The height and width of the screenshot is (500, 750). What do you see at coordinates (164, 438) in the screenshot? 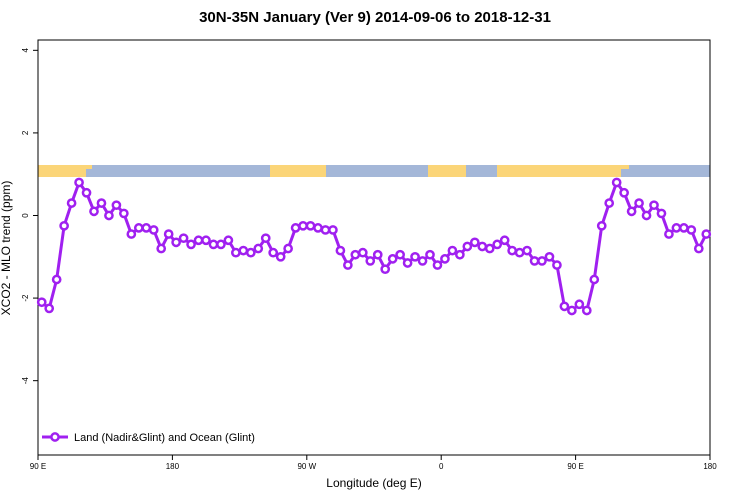
I see `legend-label: Land (Nadir&Glint) and Ocean (Glint)` at bounding box center [164, 438].